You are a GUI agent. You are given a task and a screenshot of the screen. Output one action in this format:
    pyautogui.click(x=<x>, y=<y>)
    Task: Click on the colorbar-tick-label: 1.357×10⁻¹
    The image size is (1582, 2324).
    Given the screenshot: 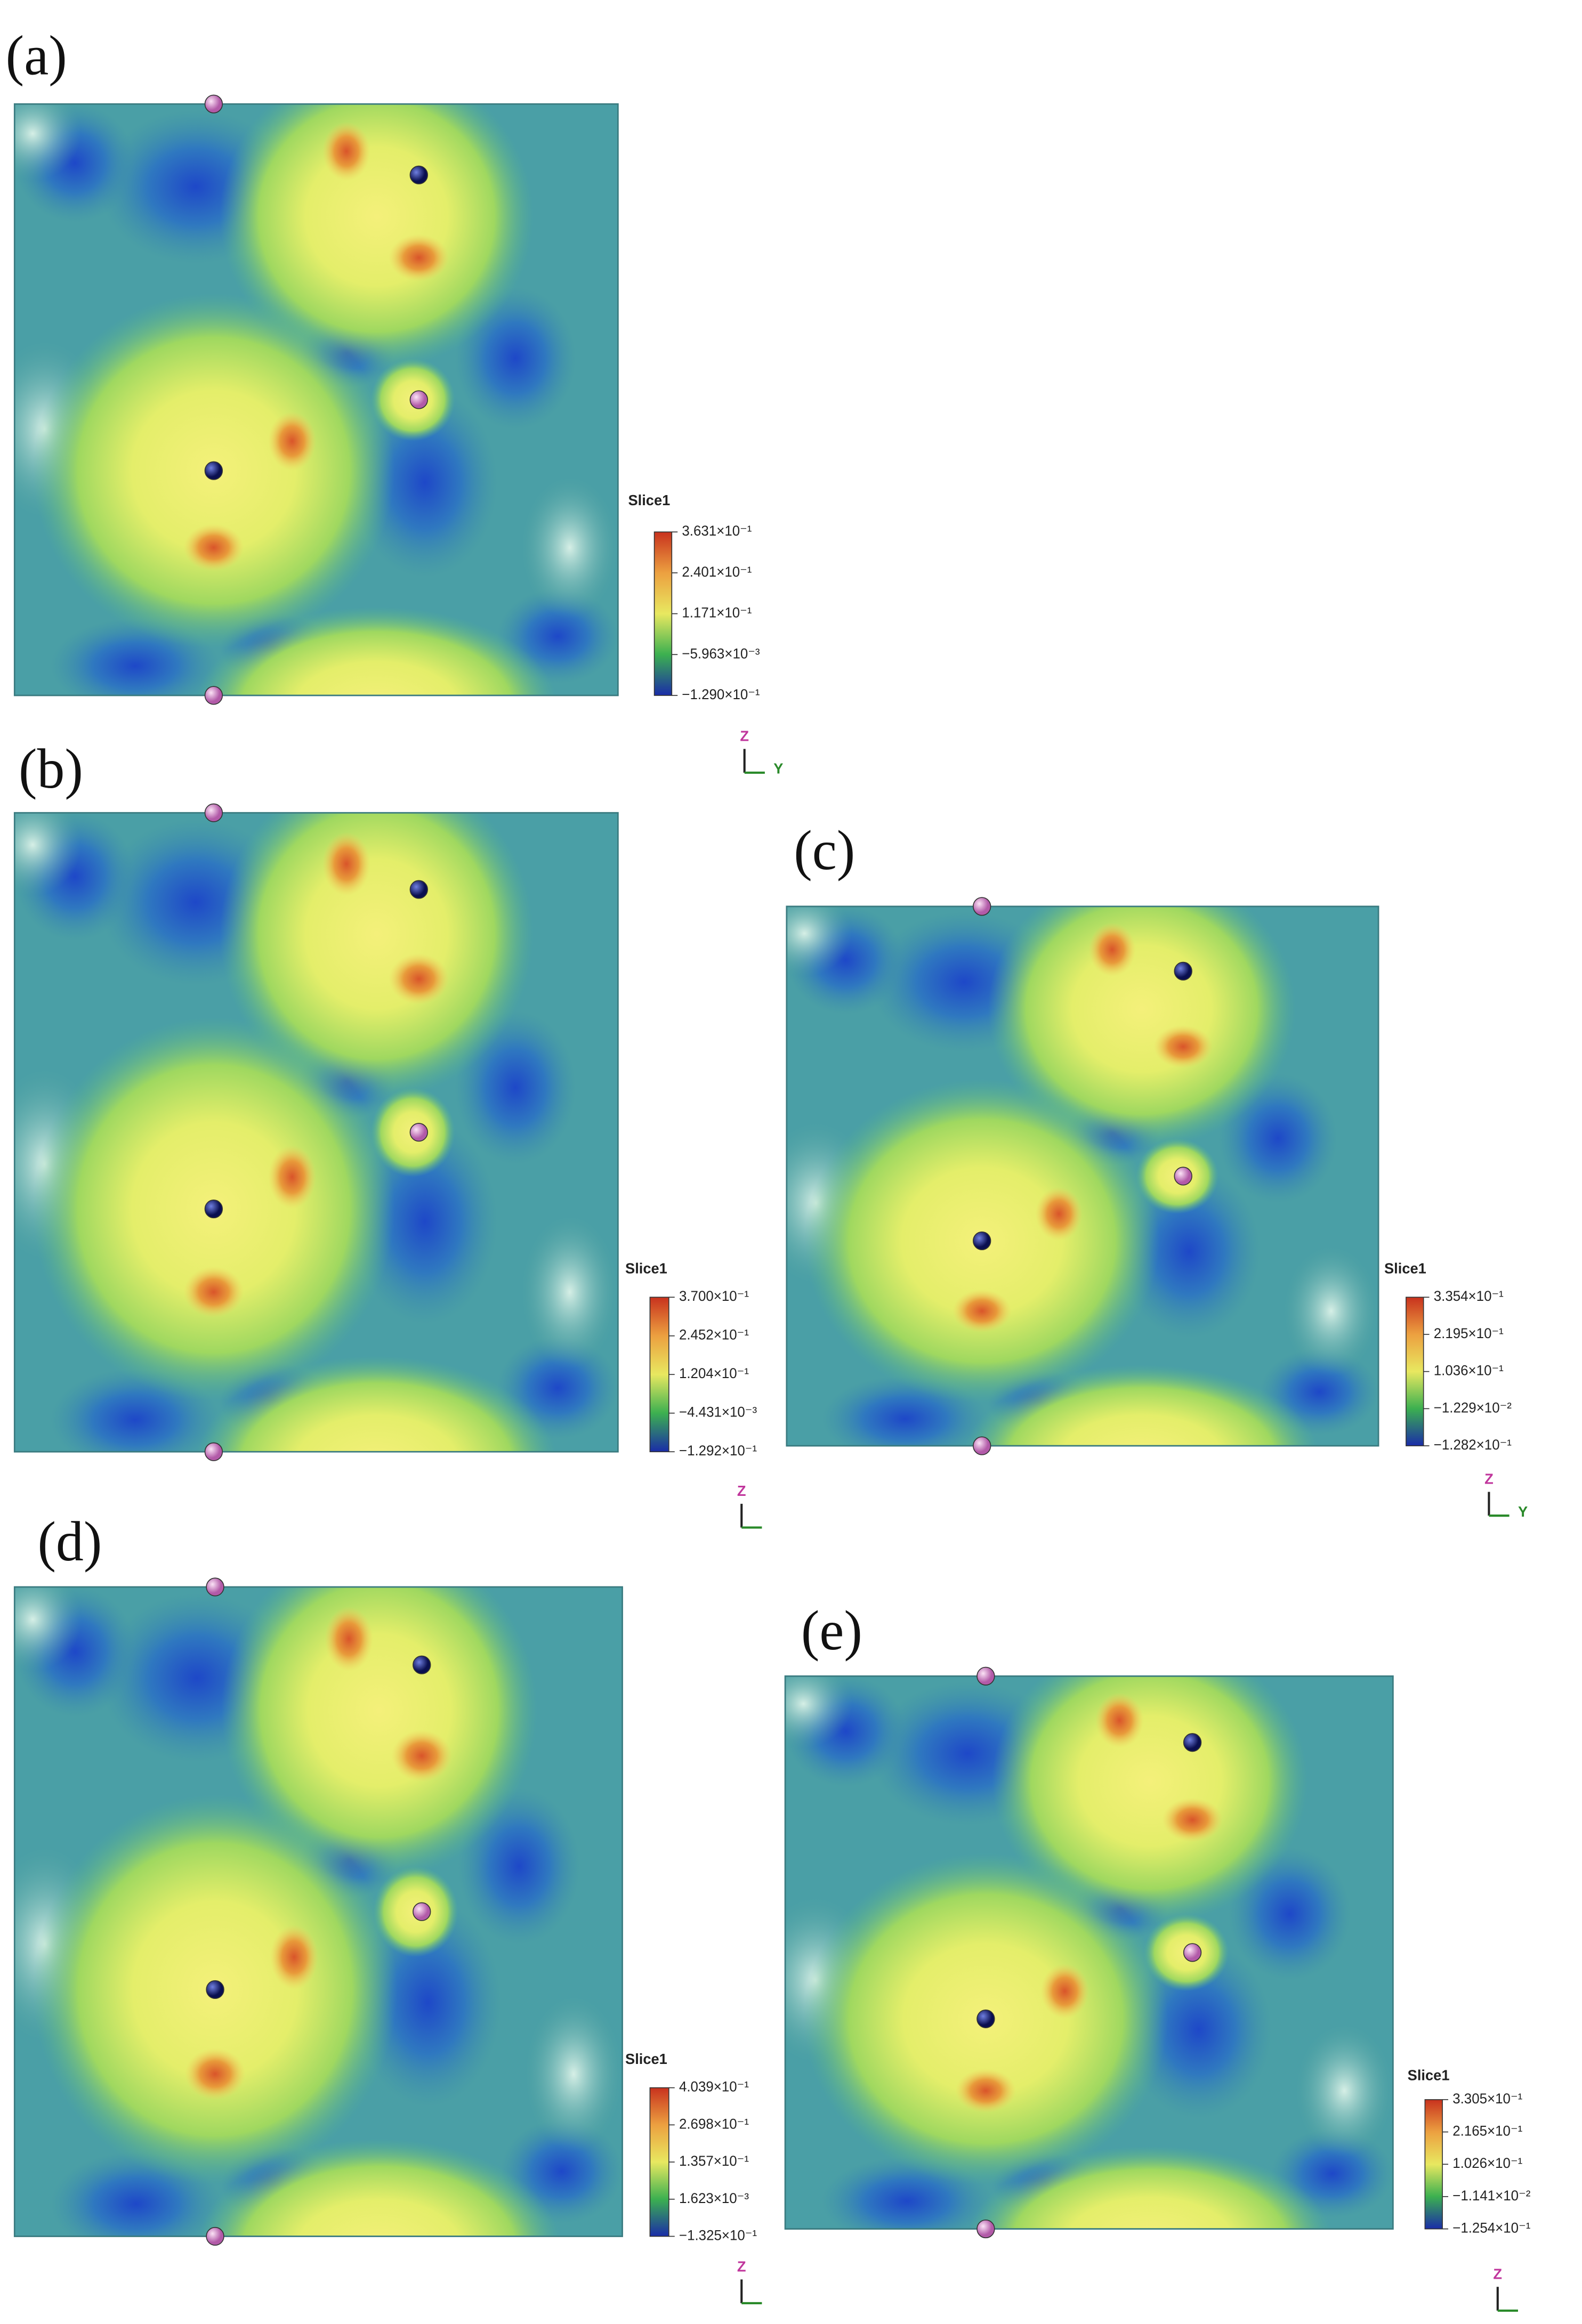 What is the action you would take?
    pyautogui.click(x=714, y=2161)
    